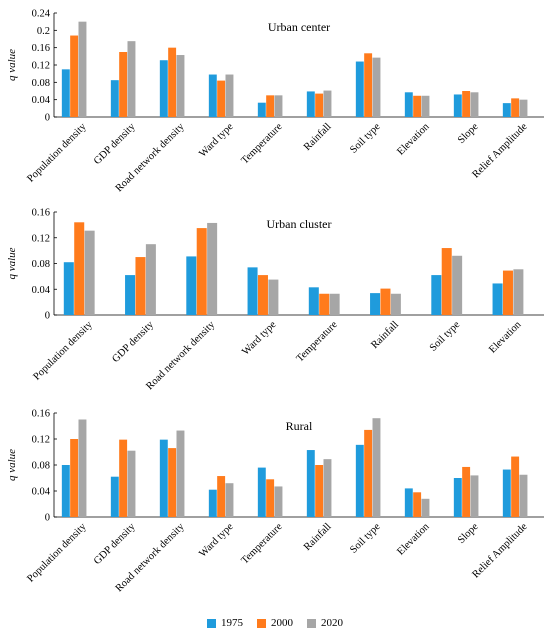  I want to click on chart-legend: 1975 2000 2020, so click(275, 623).